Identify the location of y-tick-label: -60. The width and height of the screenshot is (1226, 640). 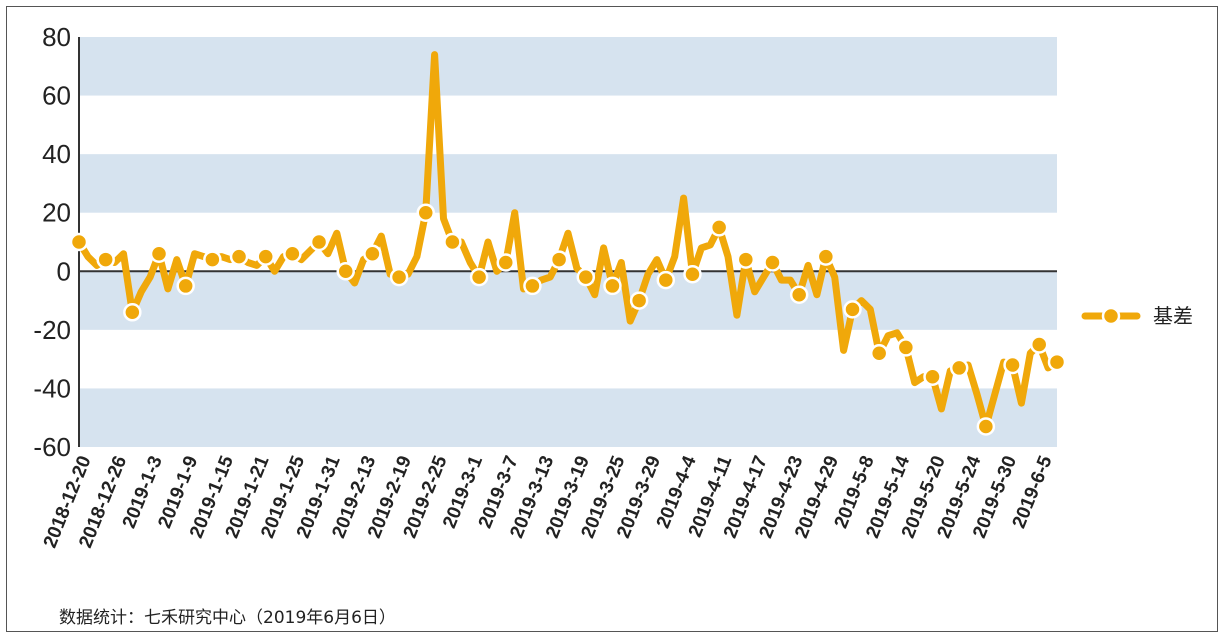
(52, 447).